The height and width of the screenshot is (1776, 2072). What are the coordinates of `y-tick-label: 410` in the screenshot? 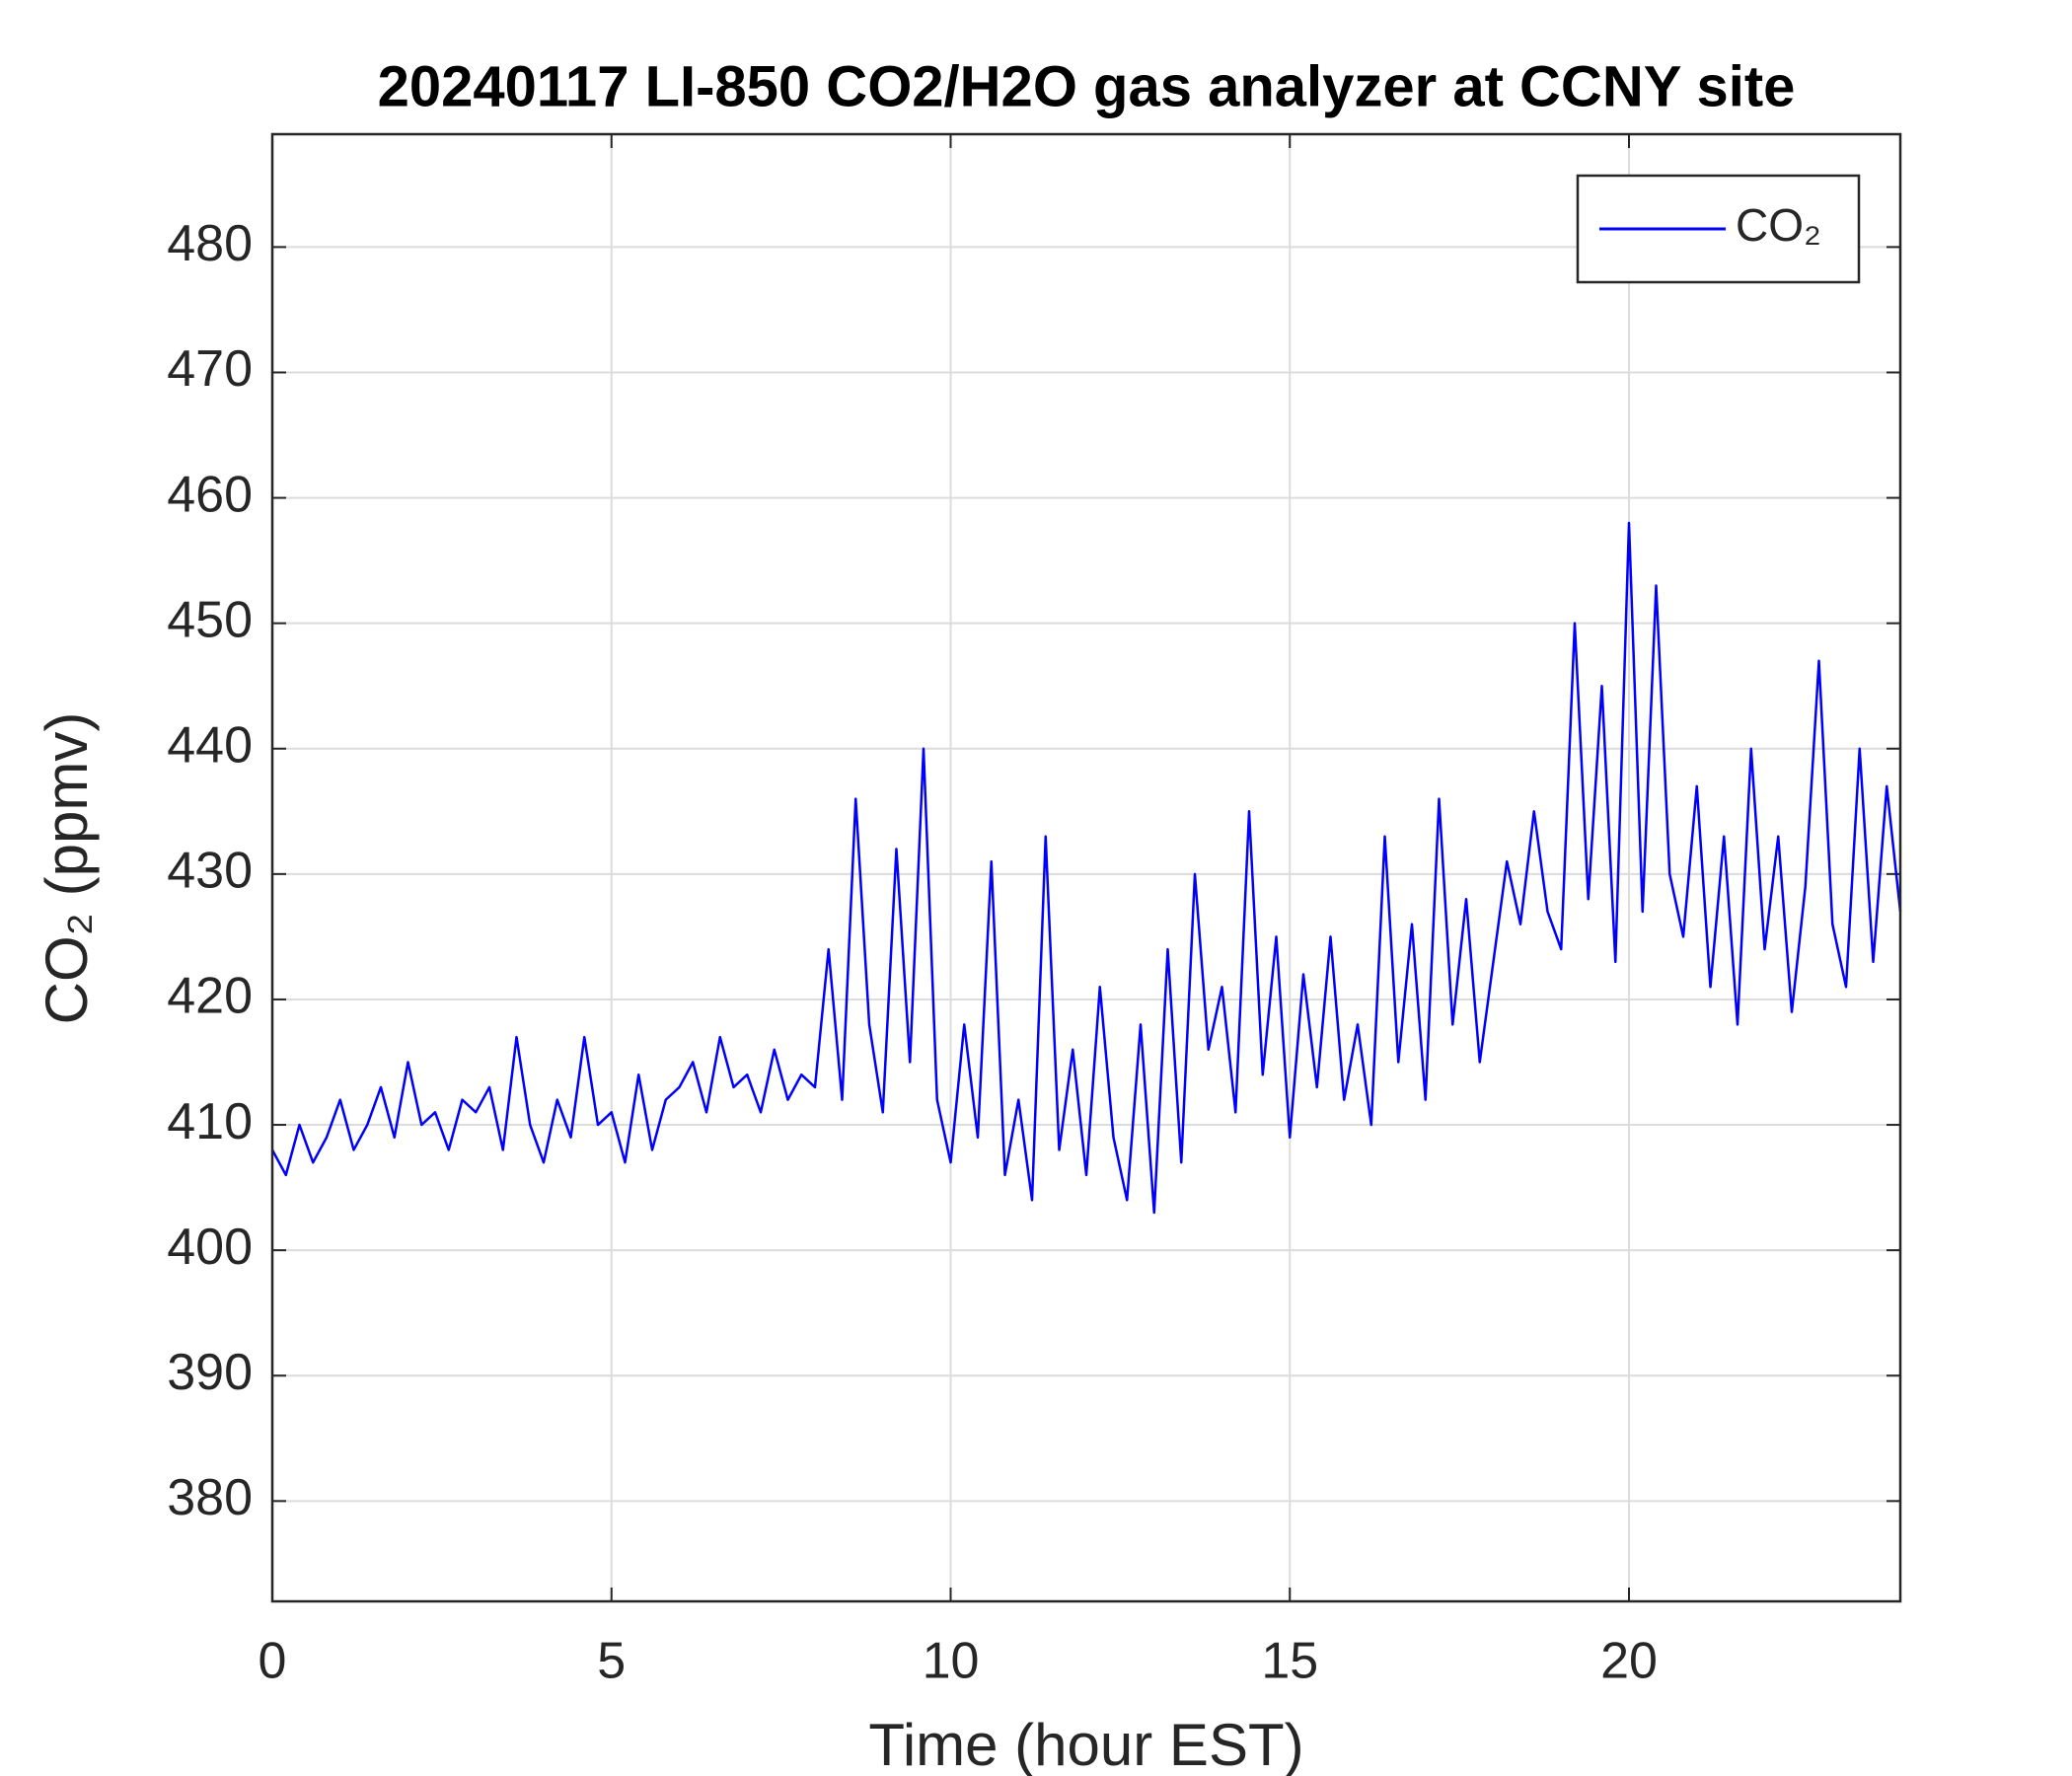 It's located at (210, 1121).